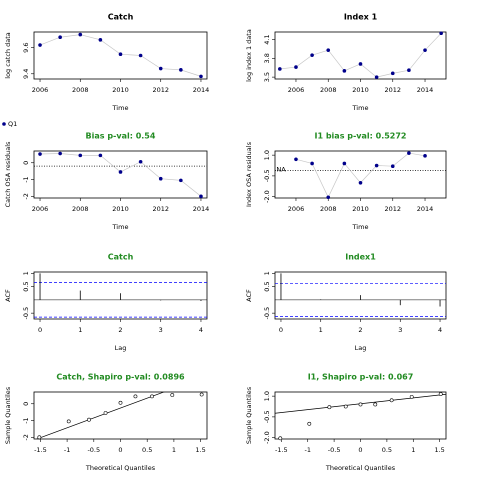 This screenshot has height=480, width=480. What do you see at coordinates (249, 55) in the screenshot?
I see `y-axis-label: log index 1 data` at bounding box center [249, 55].